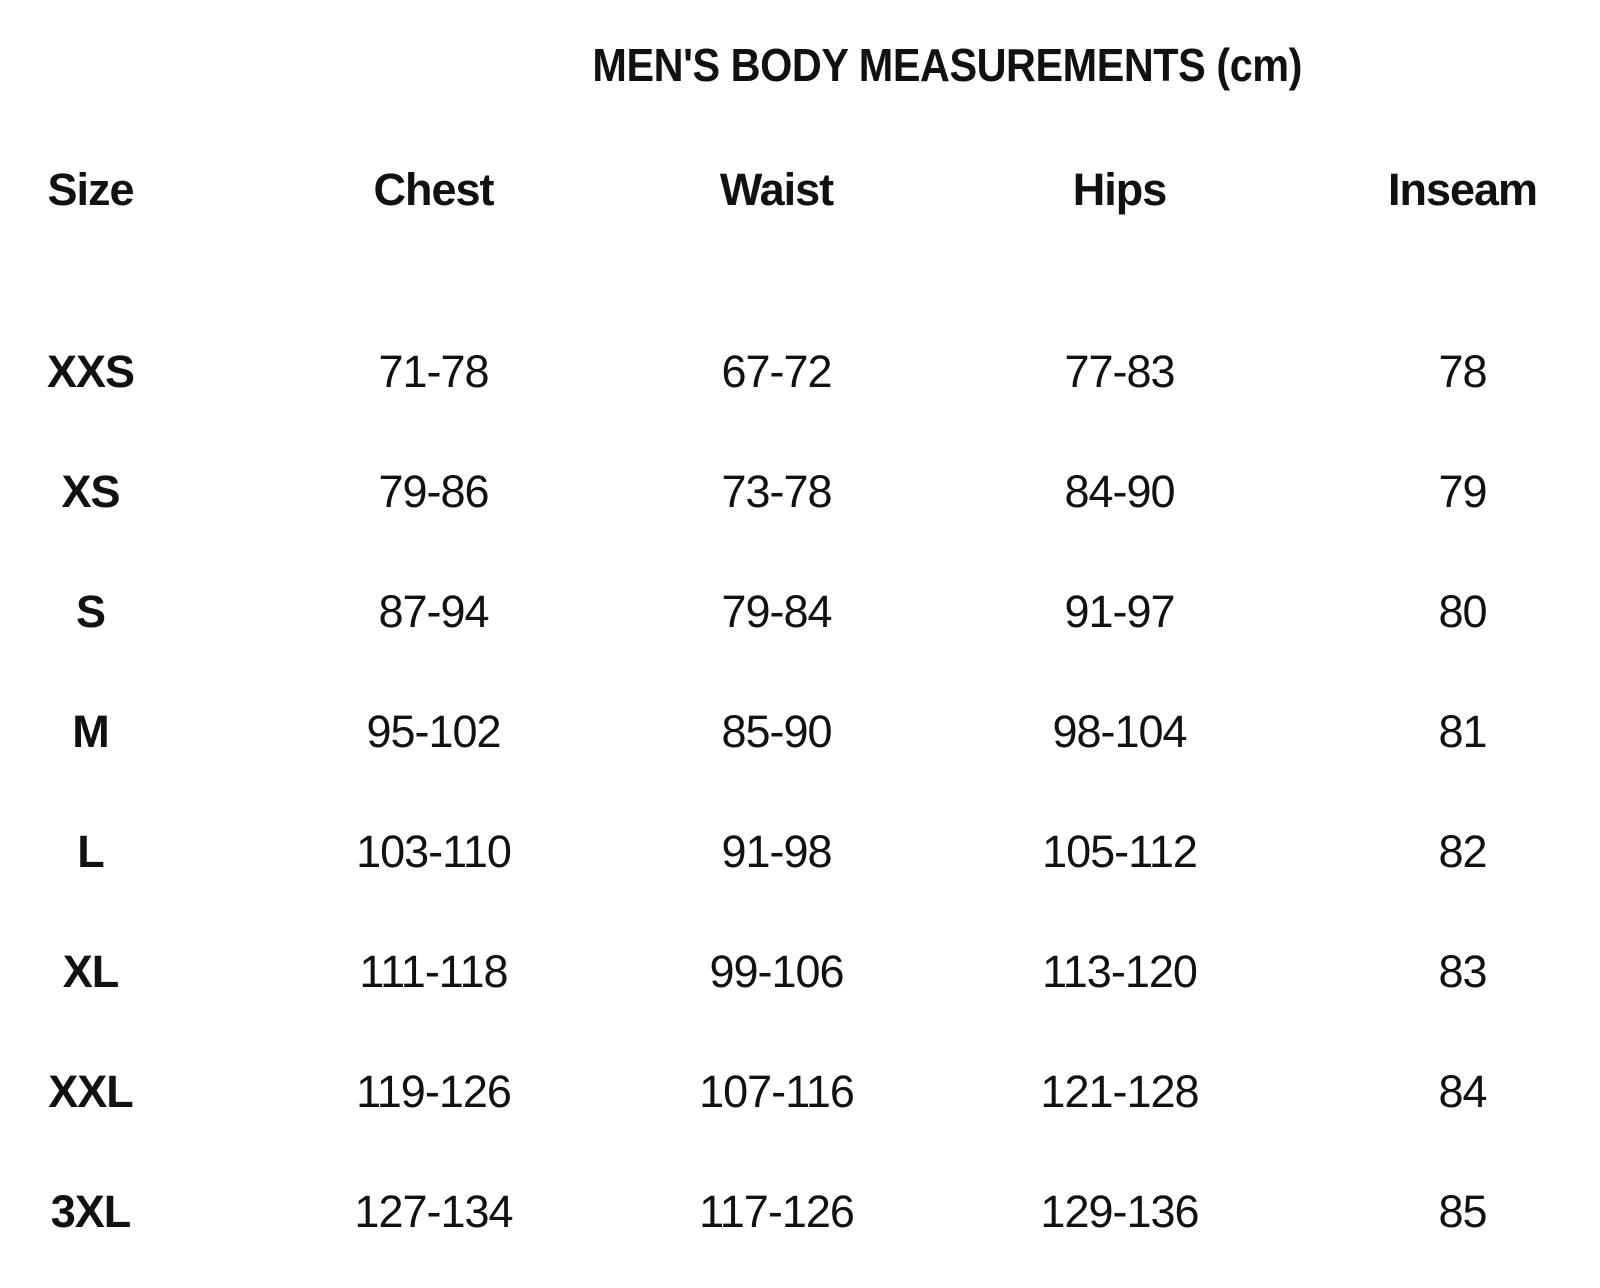  Describe the element at coordinates (433, 971) in the screenshot. I see `cell-chest: 111-118` at that location.